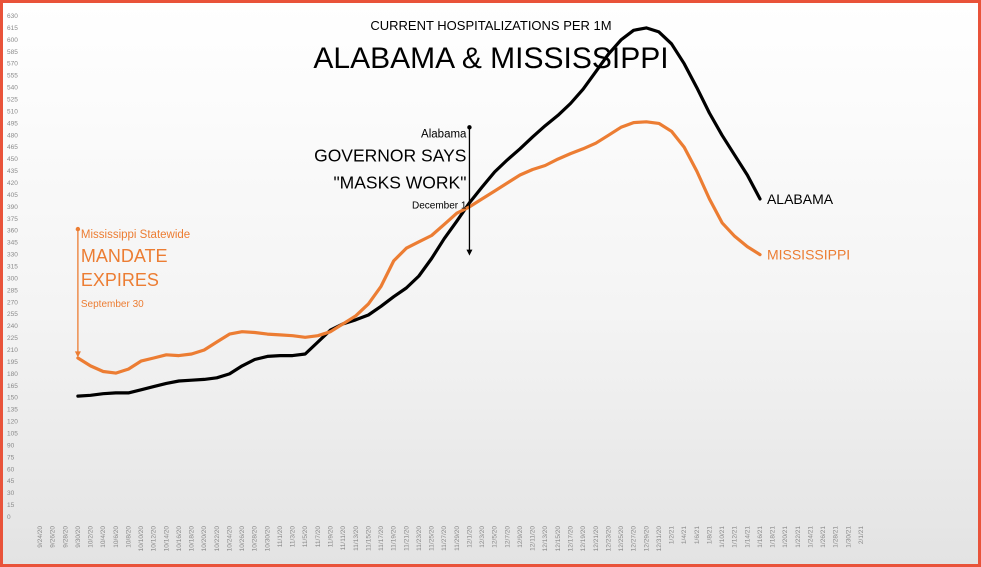 The width and height of the screenshot is (981, 567). I want to click on mississippi-mandate-text-1: Mississippi Statewide, so click(135, 235).